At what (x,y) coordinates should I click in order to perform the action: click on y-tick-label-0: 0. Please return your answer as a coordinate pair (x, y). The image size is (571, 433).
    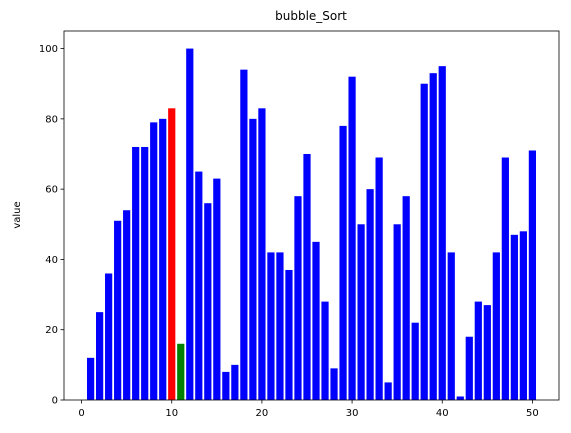
    Looking at the image, I should click on (55, 401).